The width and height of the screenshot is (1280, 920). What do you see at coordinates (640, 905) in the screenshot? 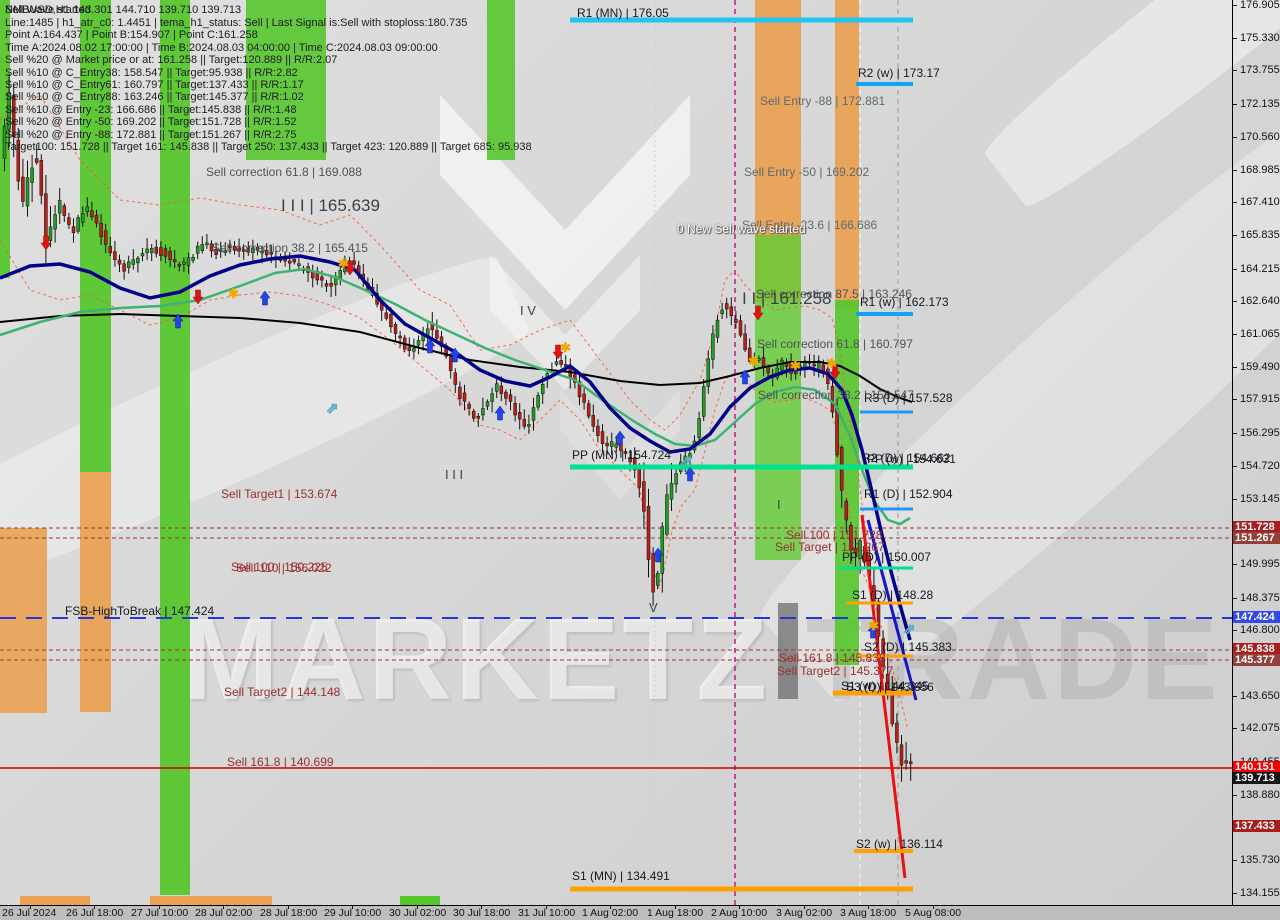
I see `time-axis-border` at bounding box center [640, 905].